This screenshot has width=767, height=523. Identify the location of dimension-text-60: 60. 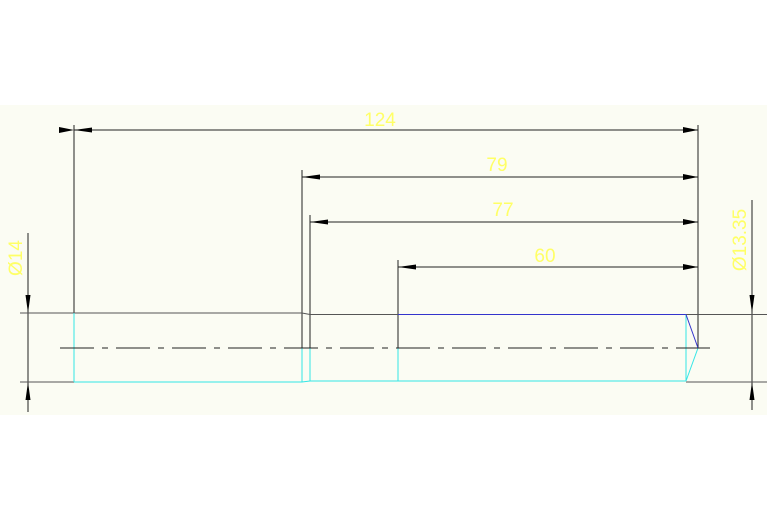
(544, 256).